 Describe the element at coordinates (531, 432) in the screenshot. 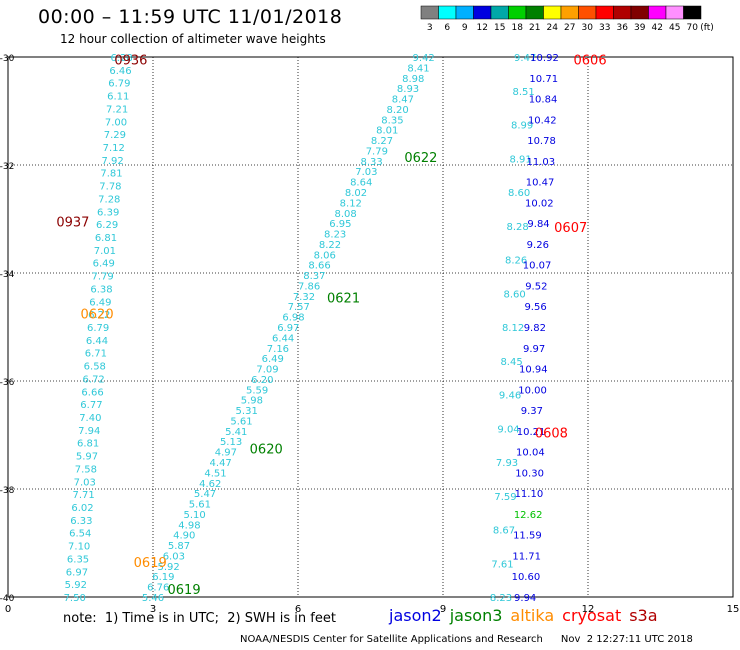

I see `swh-value: 10.21` at that location.